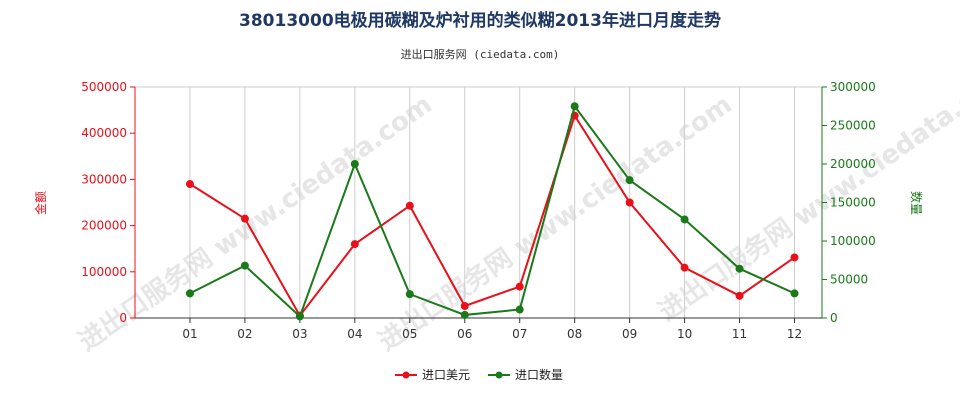 The height and width of the screenshot is (400, 960). What do you see at coordinates (464, 334) in the screenshot?
I see `x-tick-label: 06` at bounding box center [464, 334].